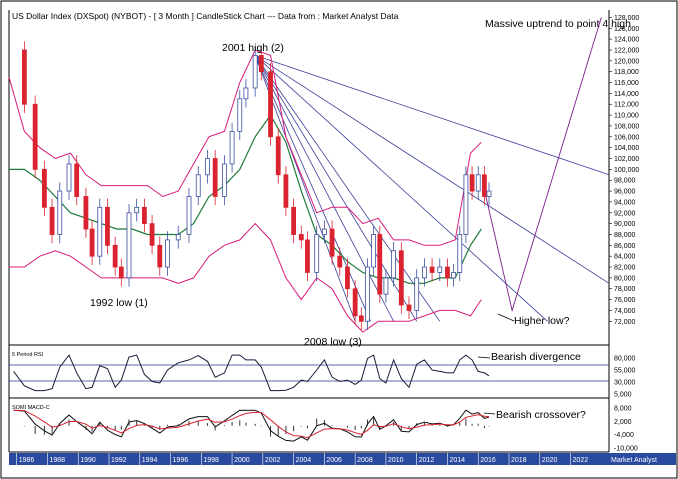 The width and height of the screenshot is (678, 479). Describe the element at coordinates (625, 311) in the screenshot. I see `price-tick-label: 74,000` at that location.